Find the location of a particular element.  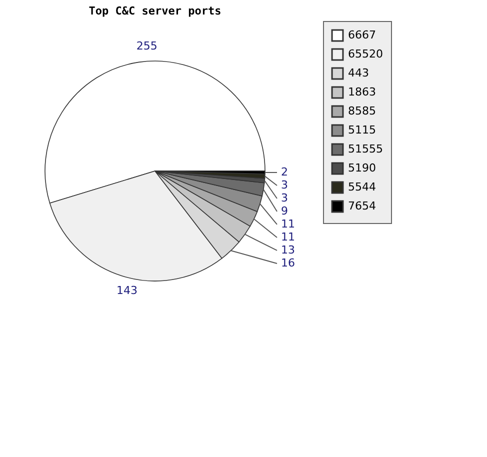

legend-label: 8585 is located at coordinates (362, 111).